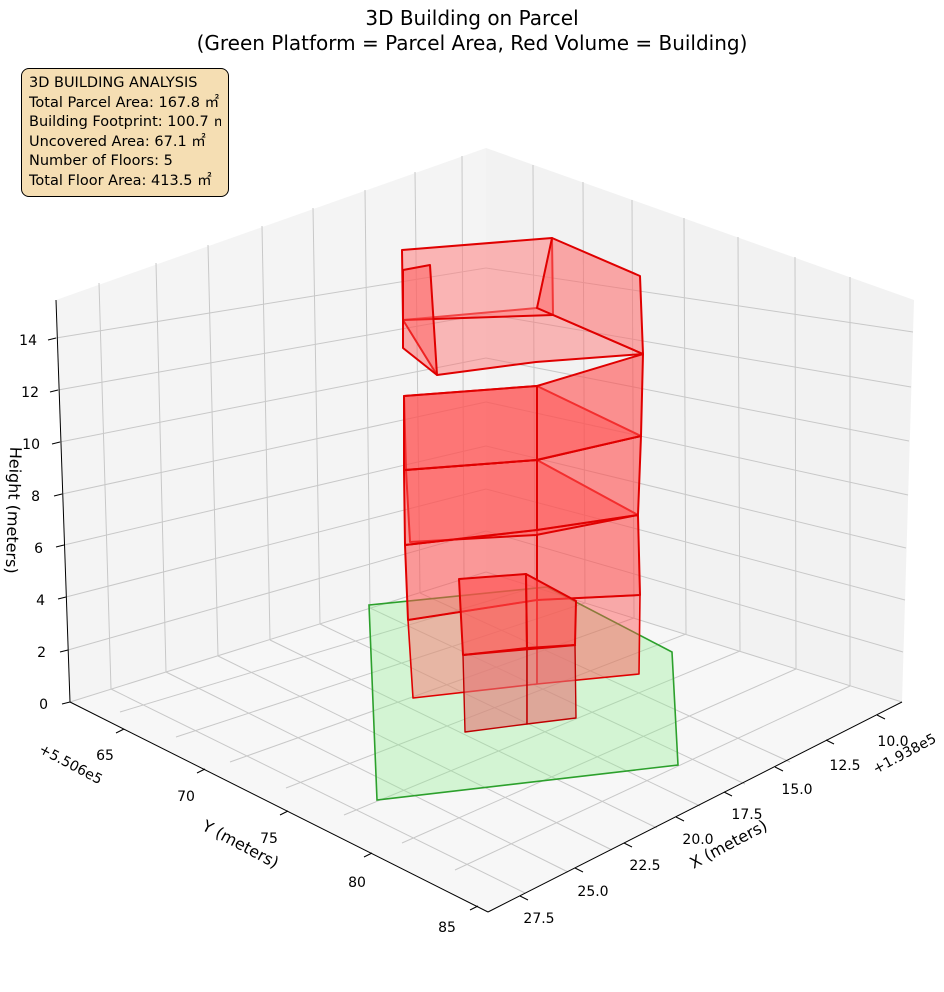  What do you see at coordinates (844, 766) in the screenshot?
I see `x-tick-label: 12.5` at bounding box center [844, 766].